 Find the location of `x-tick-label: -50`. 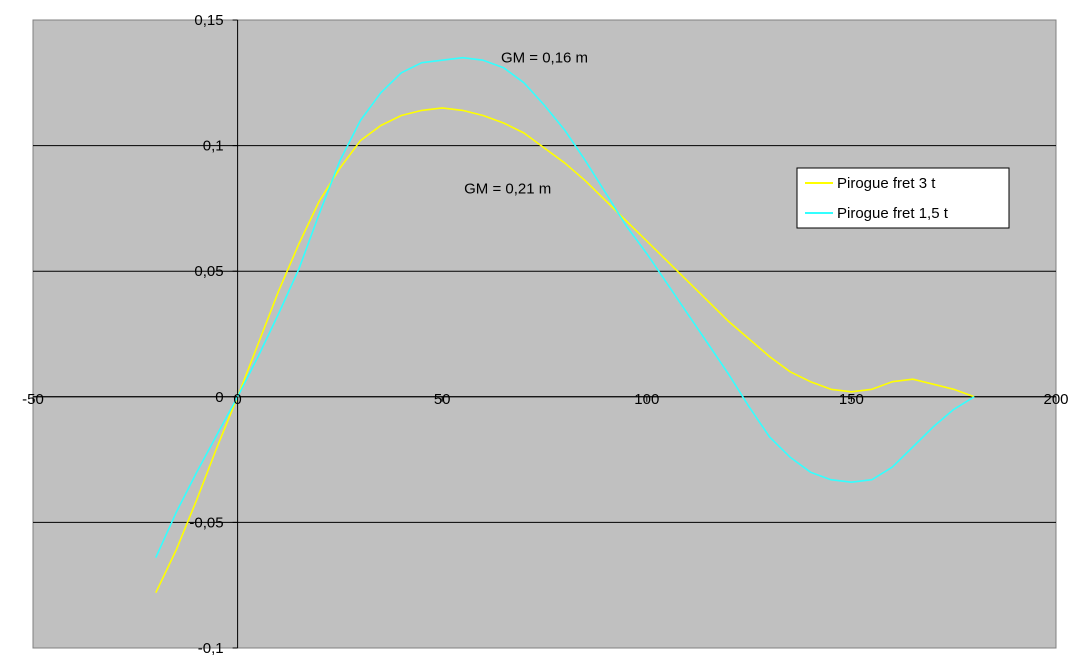

x-tick-label: -50 is located at coordinates (33, 399).